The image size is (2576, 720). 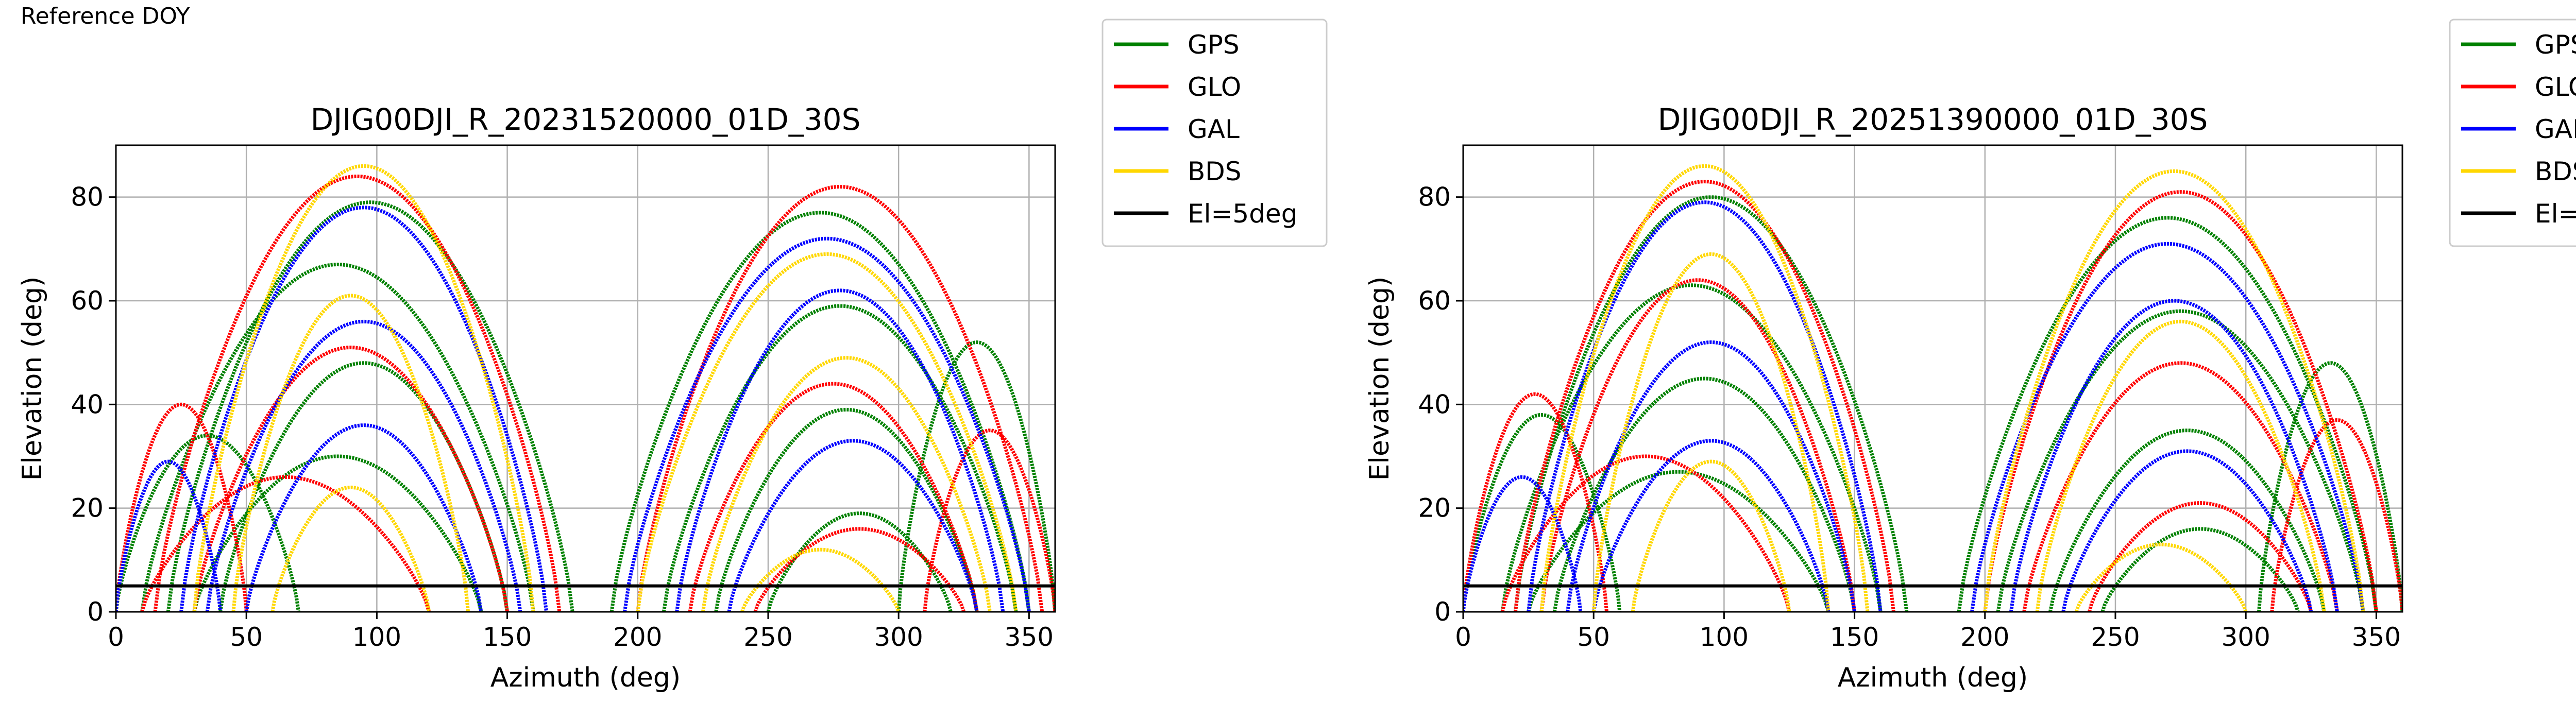 What do you see at coordinates (1933, 119) in the screenshot?
I see `chart-title: DJIG00DJI_R_20251390000_01D_30S` at bounding box center [1933, 119].